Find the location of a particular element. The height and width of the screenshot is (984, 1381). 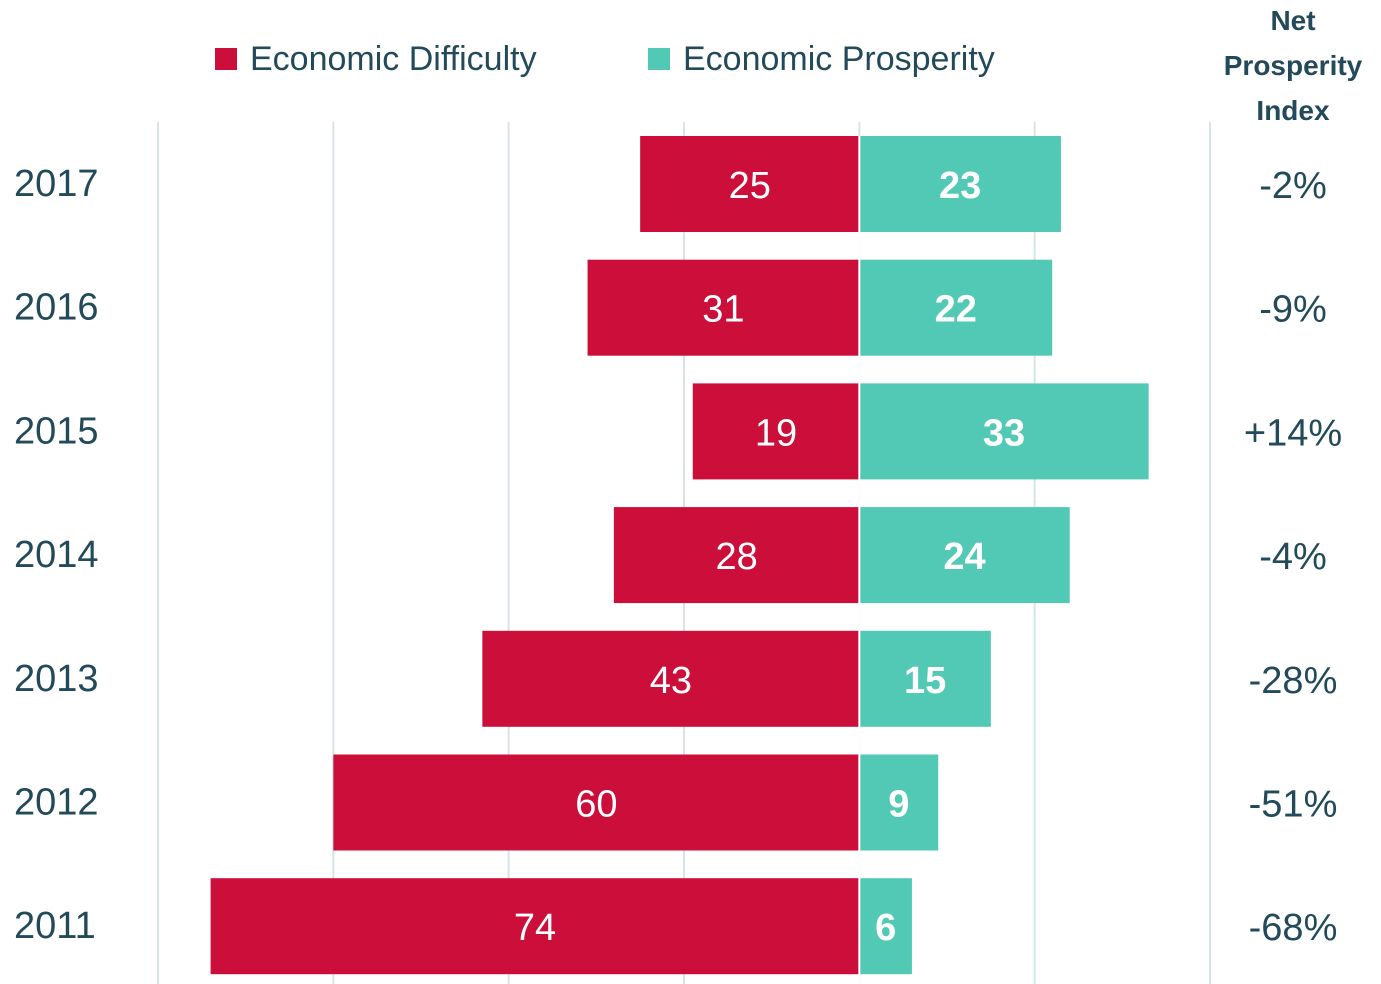

data-label: 9 is located at coordinates (898, 805).